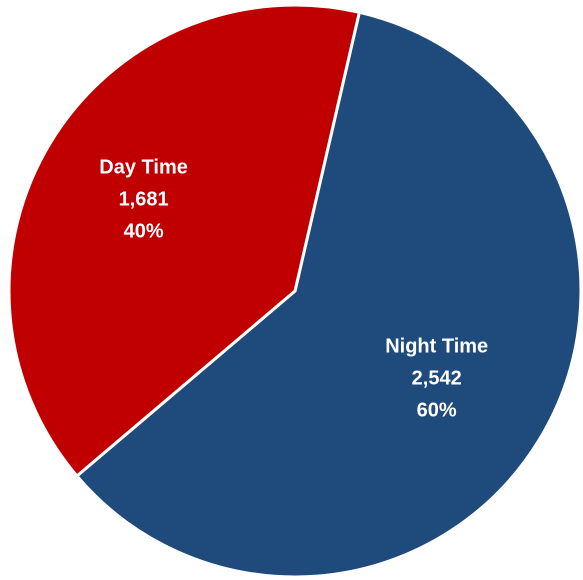 The image size is (583, 580). Describe the element at coordinates (144, 200) in the screenshot. I see `slice-value-label: 1,681` at that location.